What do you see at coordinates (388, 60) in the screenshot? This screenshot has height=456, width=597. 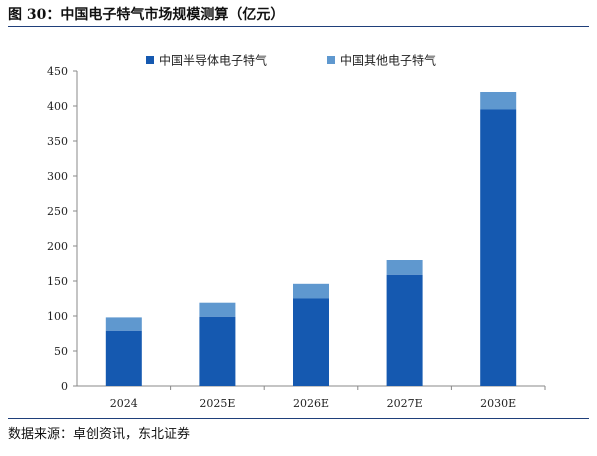 I see `legend-item-other-label: 中国其他电子特气` at bounding box center [388, 60].